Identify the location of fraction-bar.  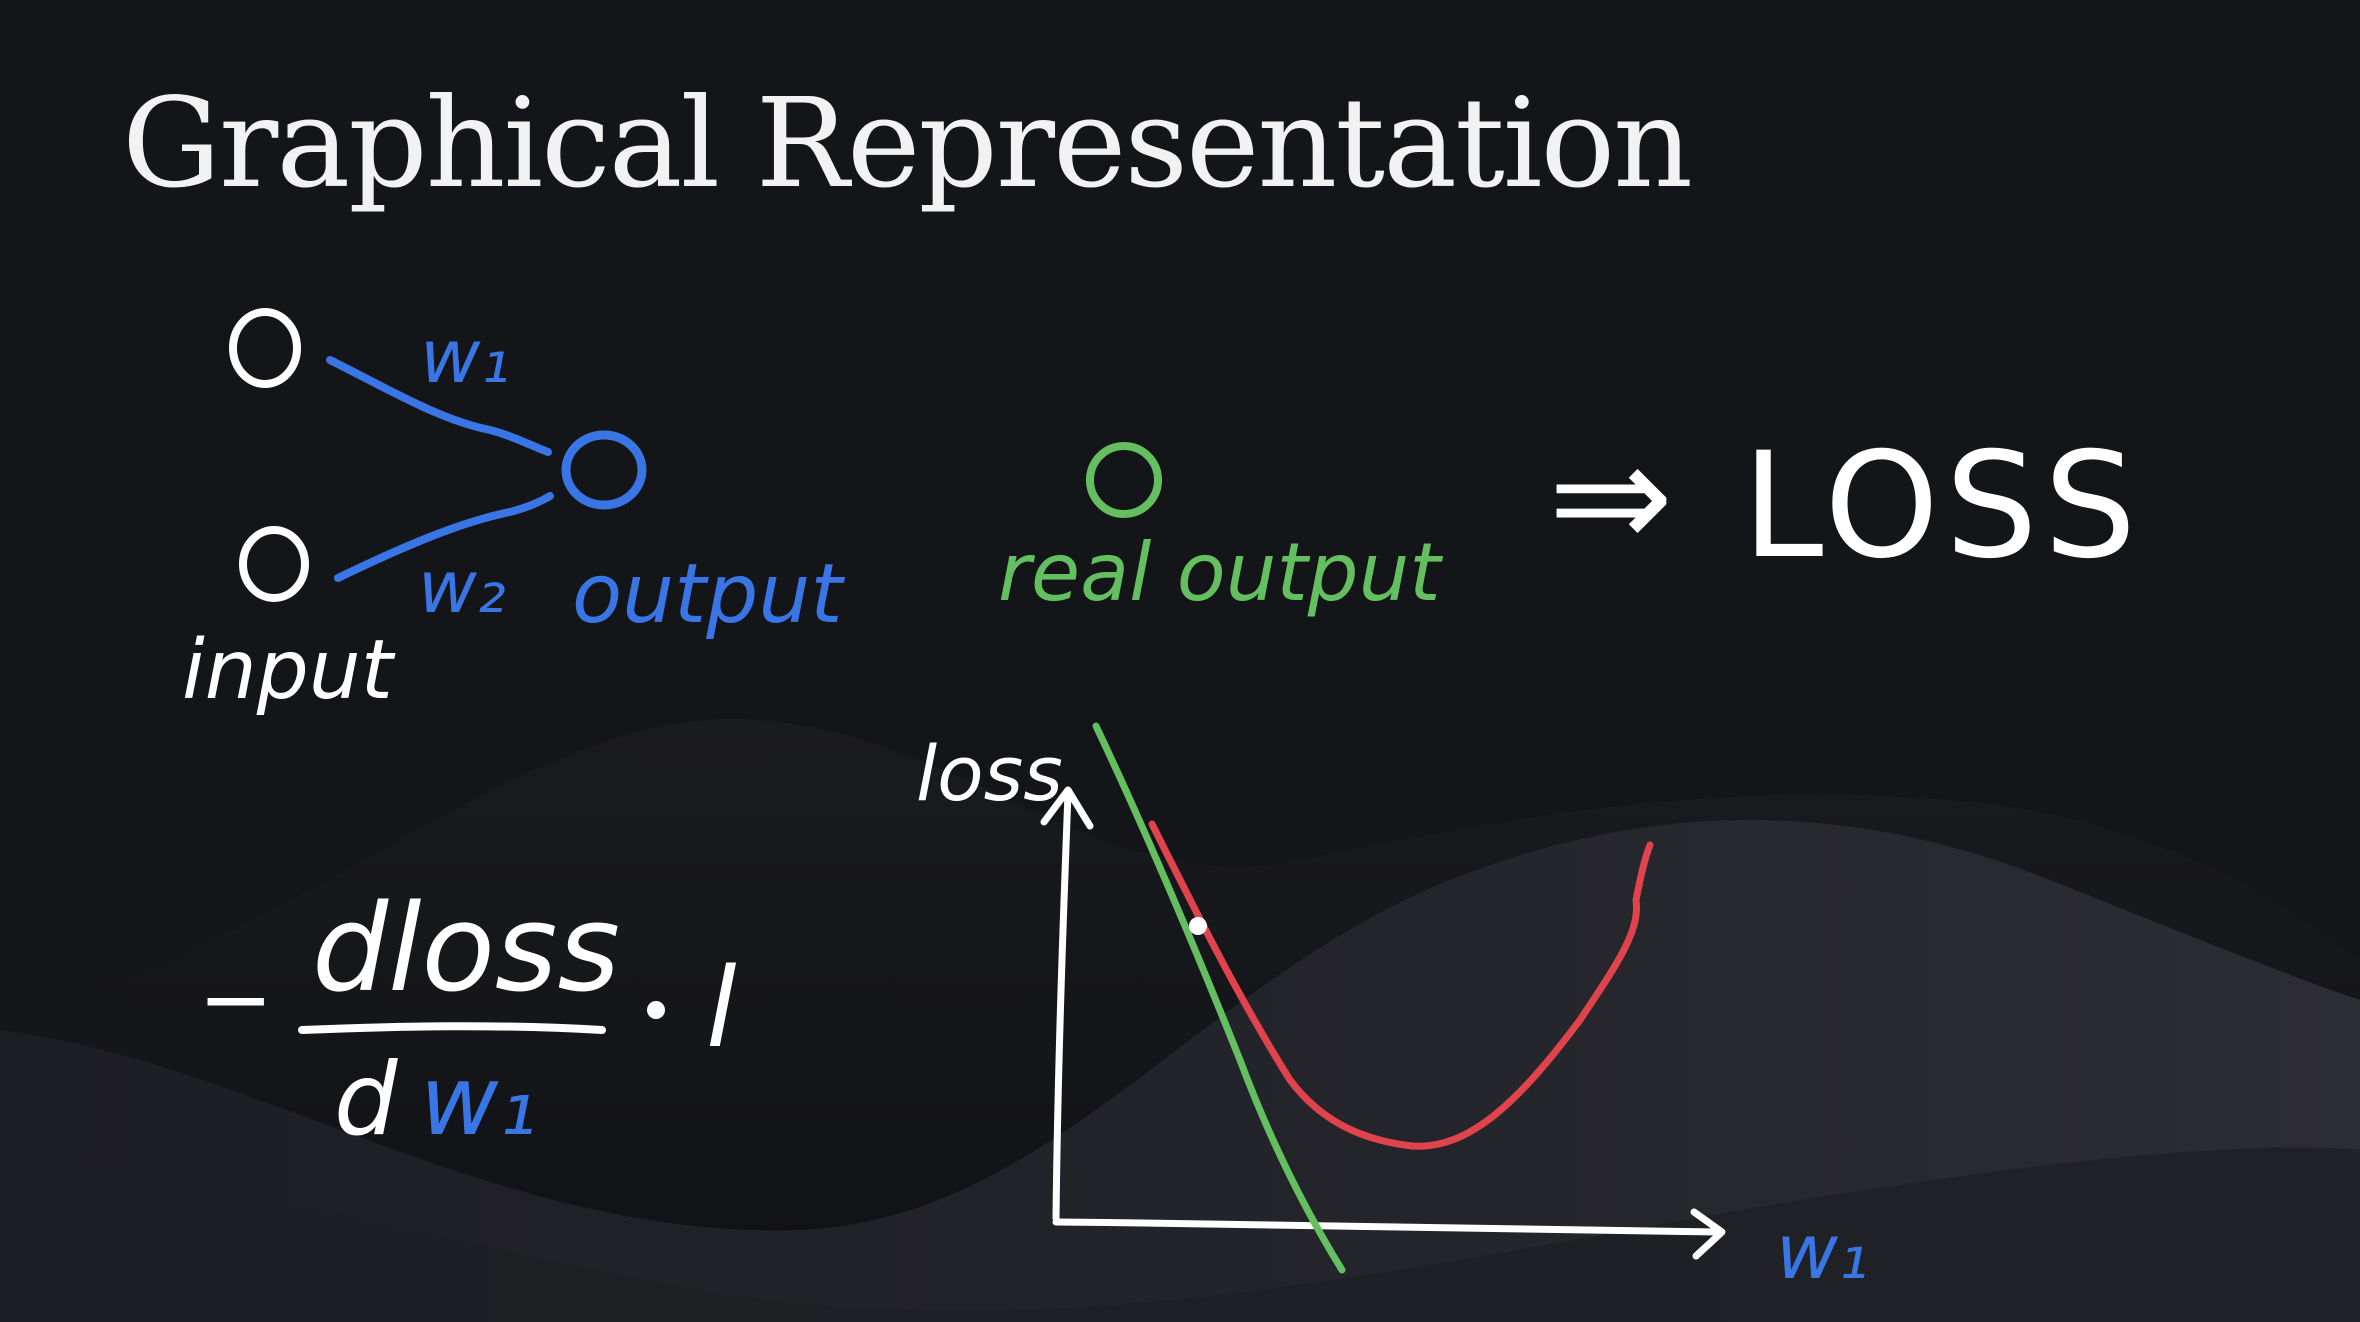
(452, 1028).